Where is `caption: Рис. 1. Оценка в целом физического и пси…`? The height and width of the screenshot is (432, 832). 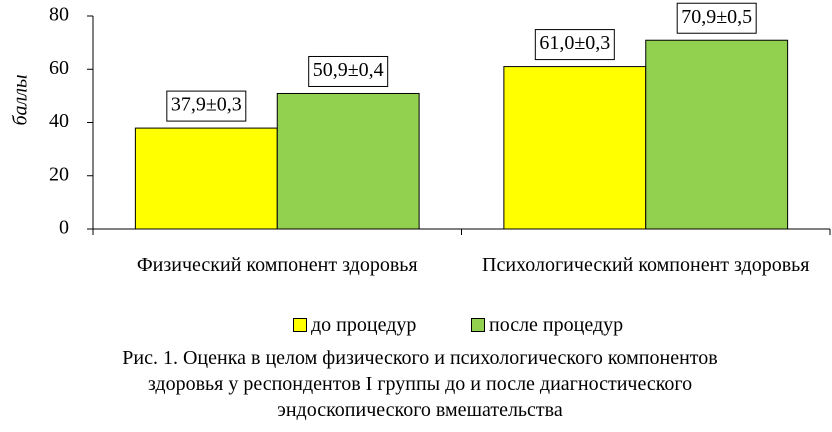
caption: Рис. 1. Оценка в целом физического и пси… is located at coordinates (420, 384).